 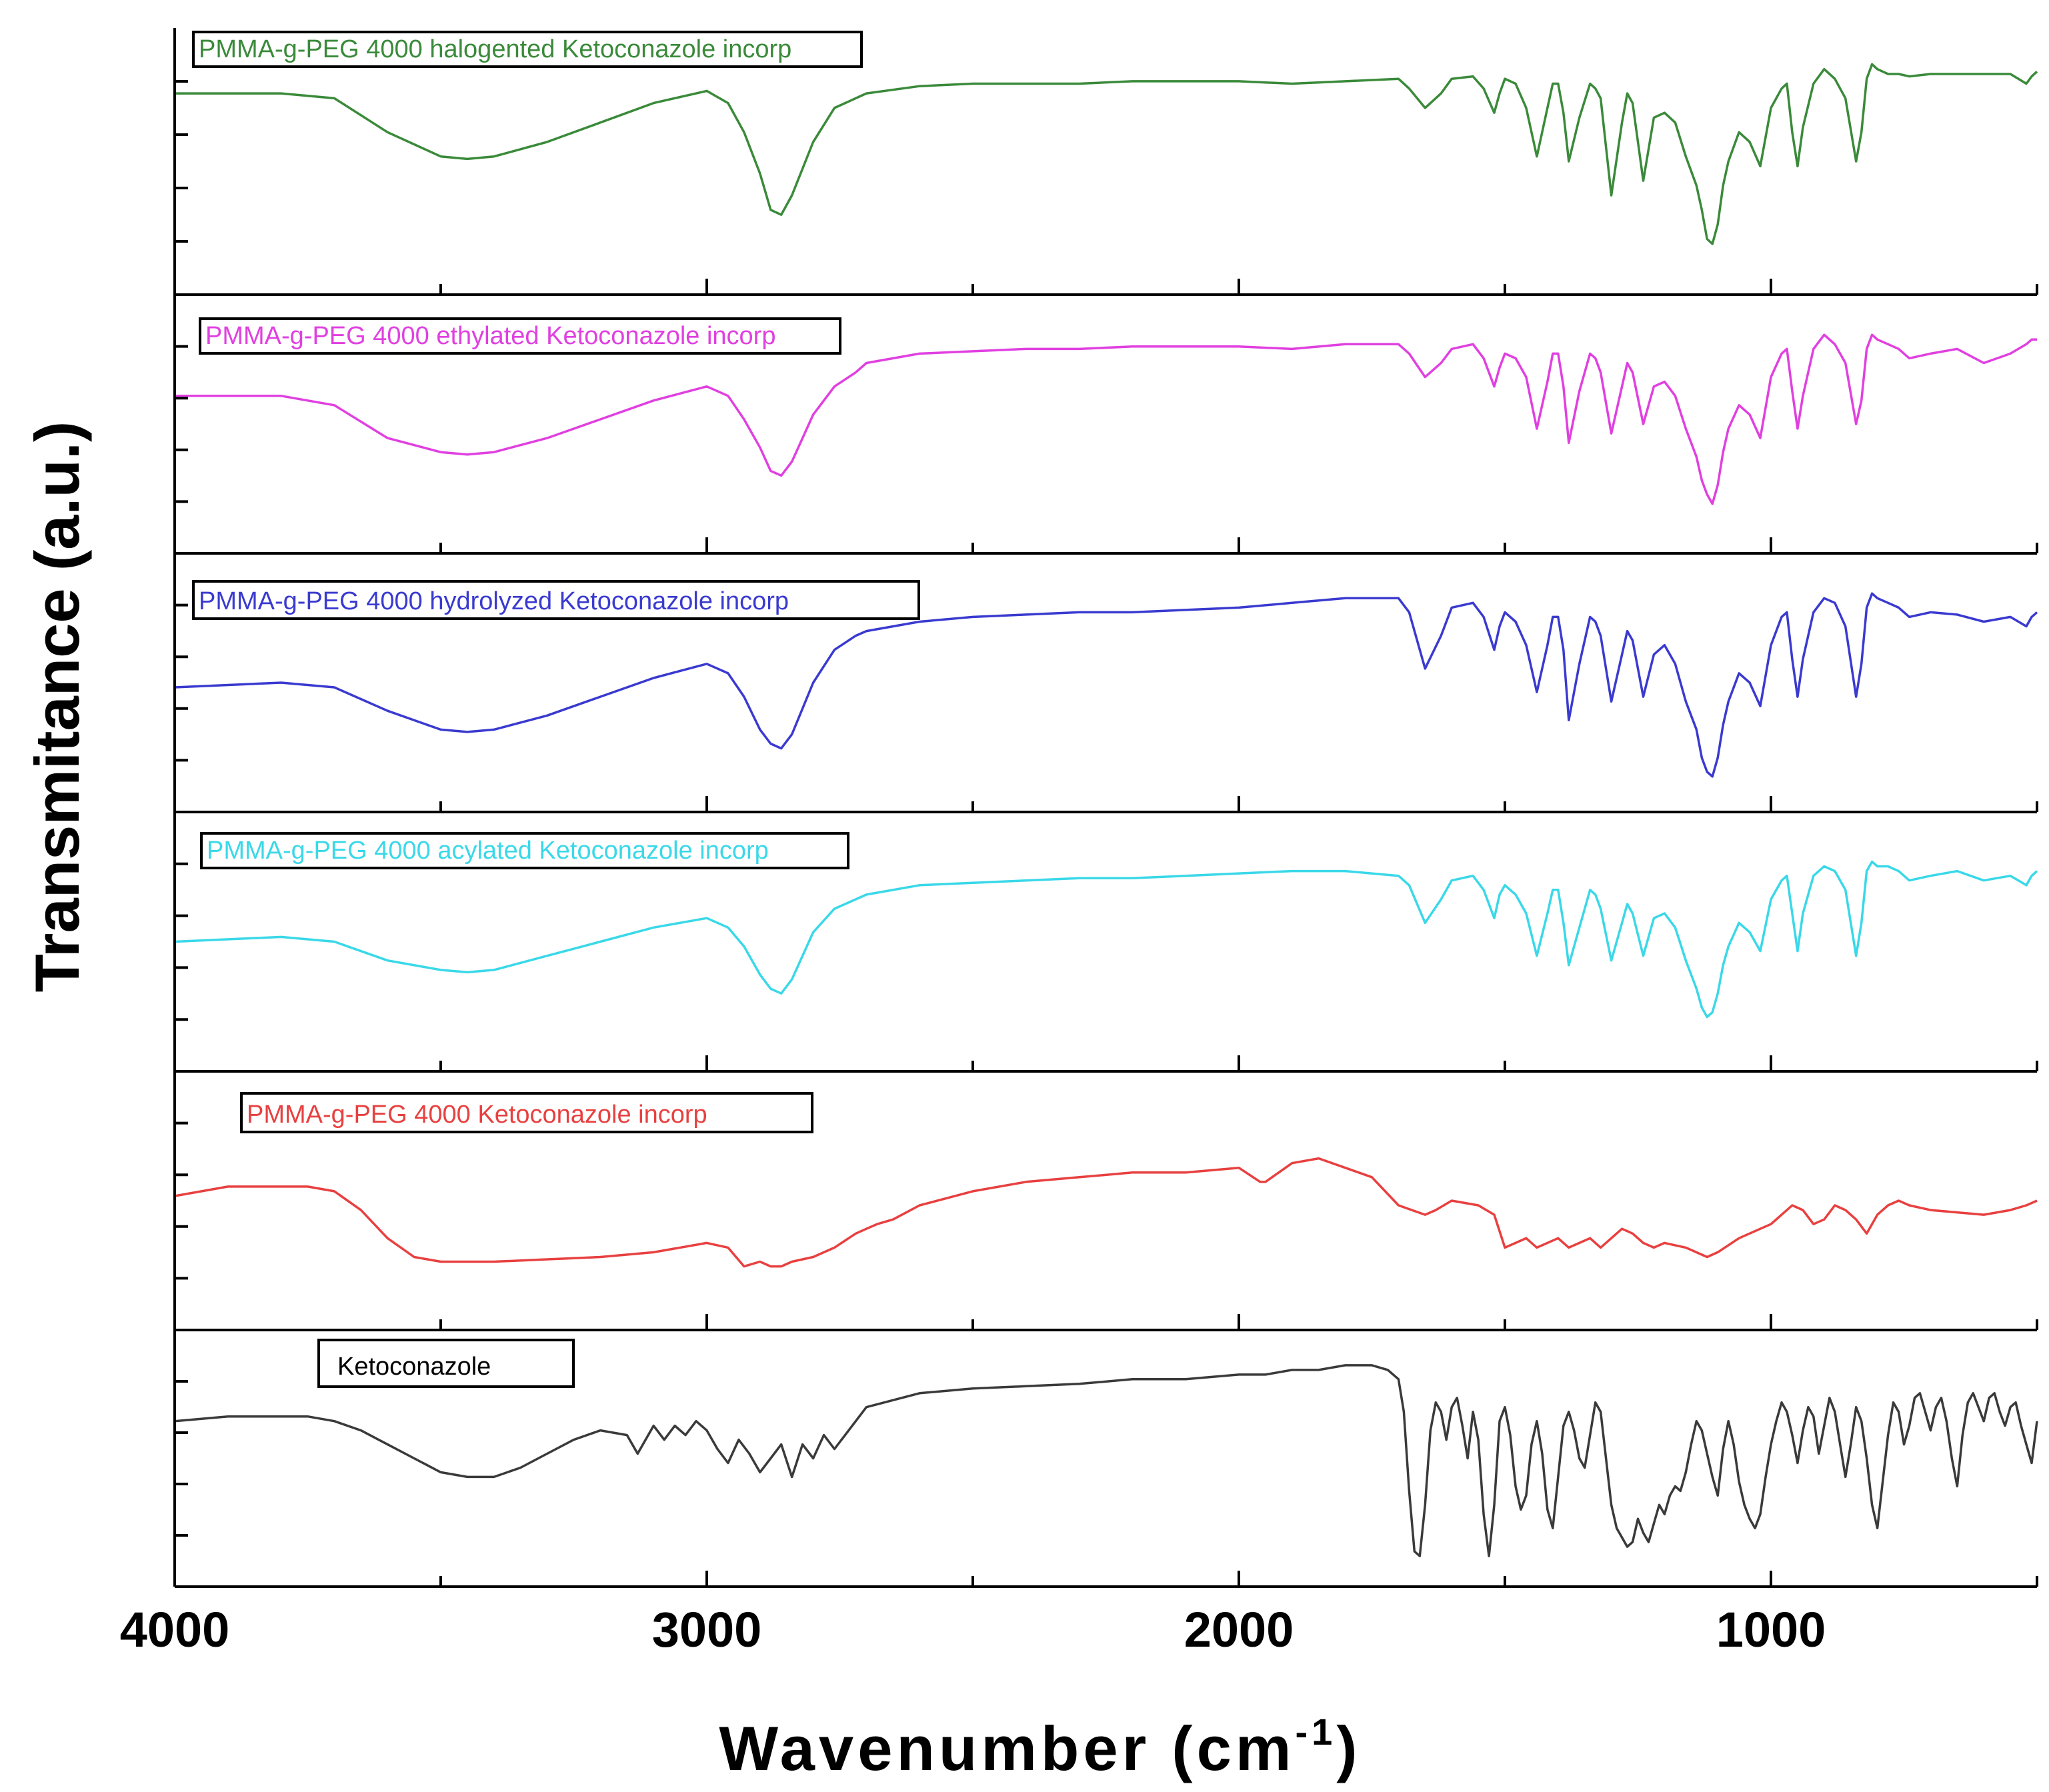 I want to click on x-axis-title-main: Wavenumber (cm, so click(x=1007, y=1748).